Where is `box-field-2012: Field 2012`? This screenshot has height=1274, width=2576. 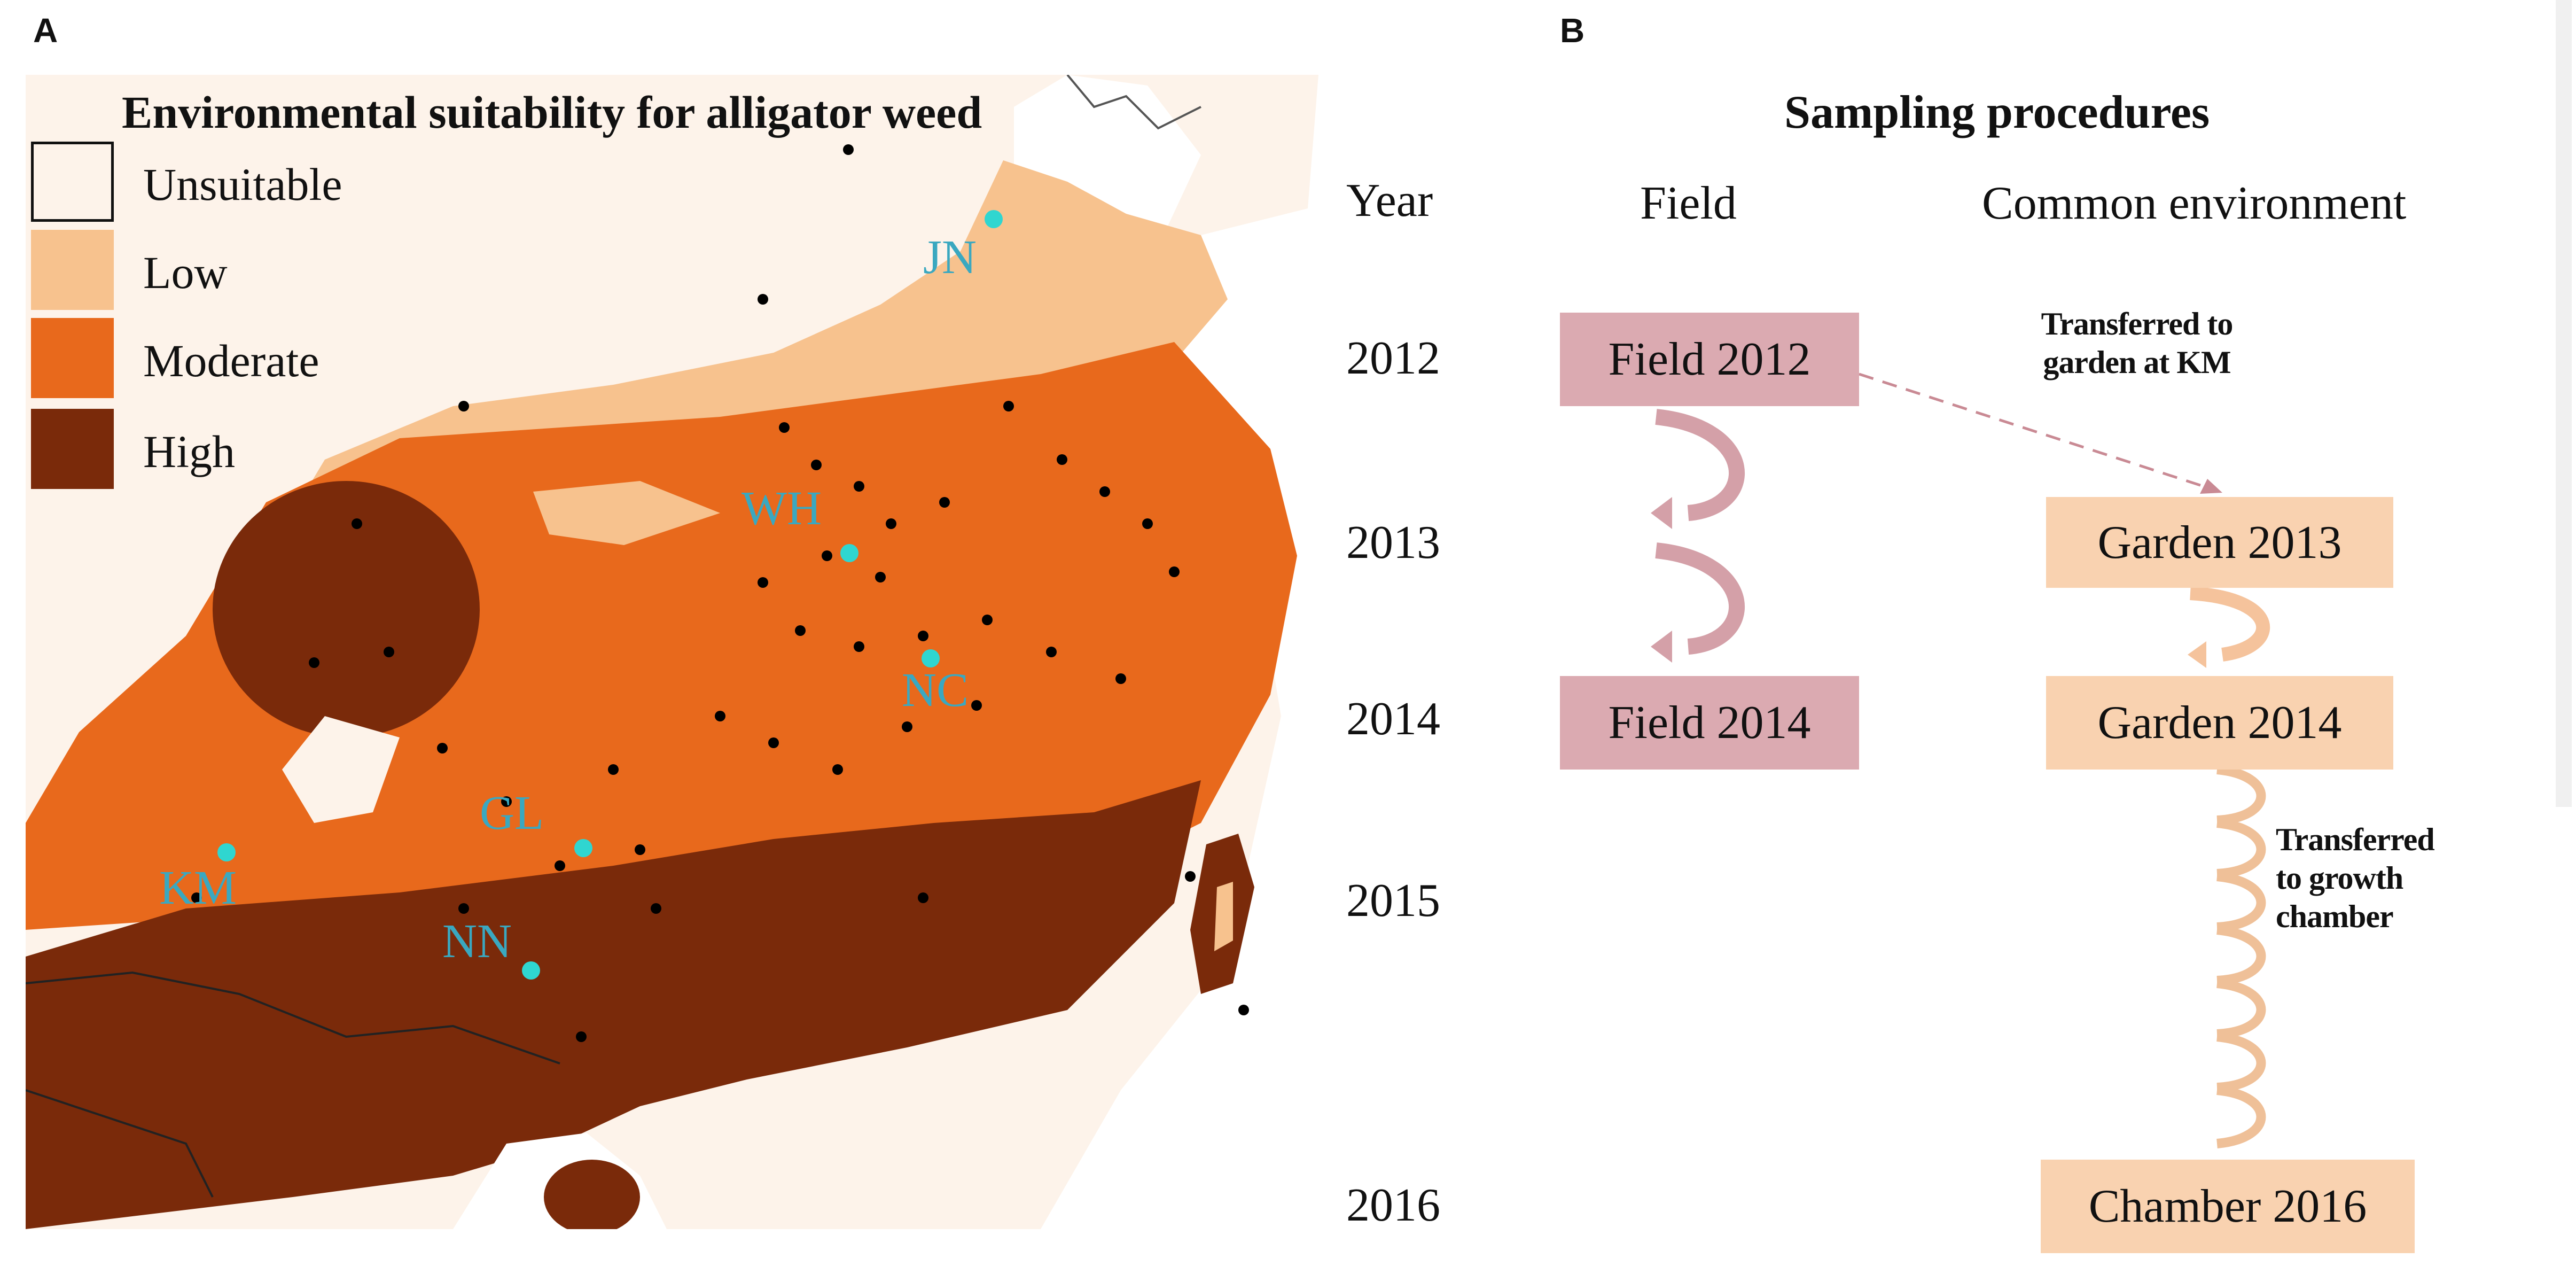
box-field-2012: Field 2012 is located at coordinates (1709, 359).